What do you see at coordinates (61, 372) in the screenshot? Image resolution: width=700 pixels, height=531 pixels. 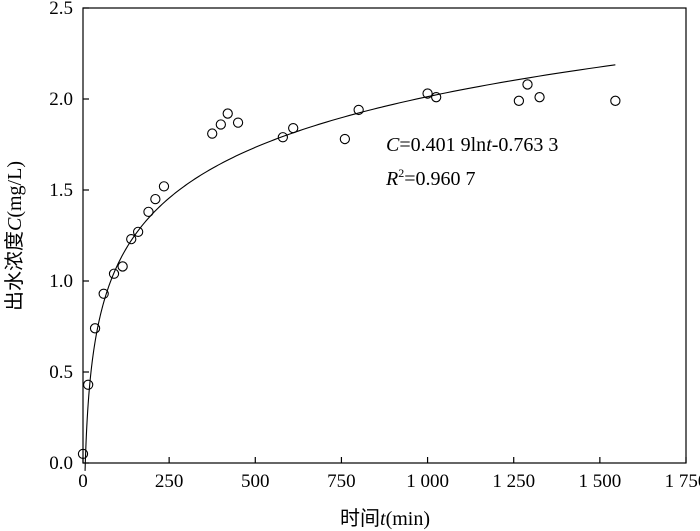 I see `y-tick-label: 0.5` at bounding box center [61, 372].